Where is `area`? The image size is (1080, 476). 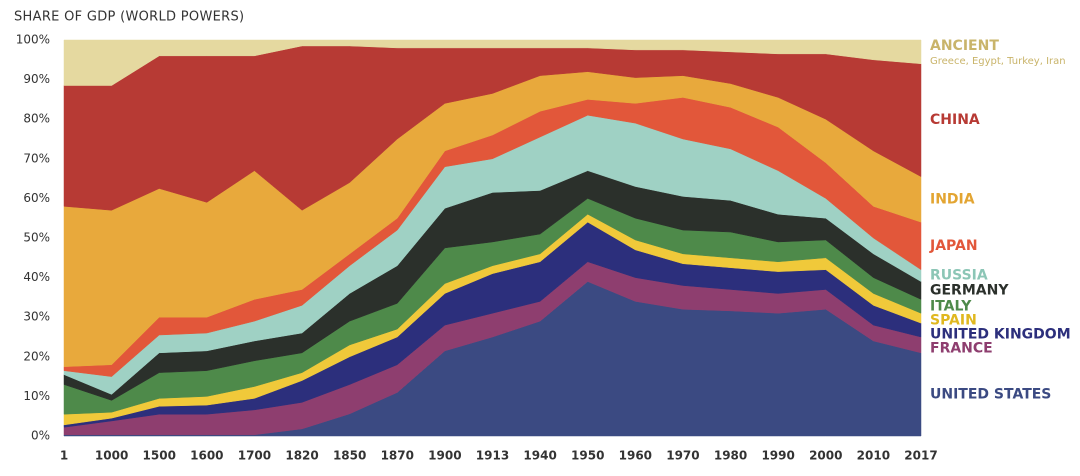
area is located at coordinates (492, 62).